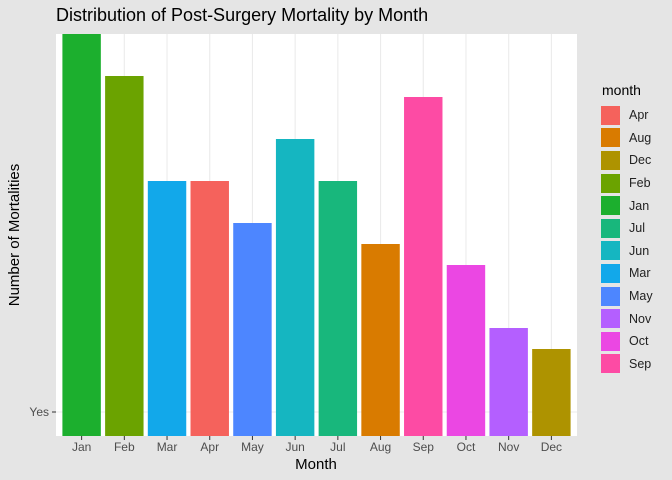  I want to click on bar-jan, so click(81, 235).